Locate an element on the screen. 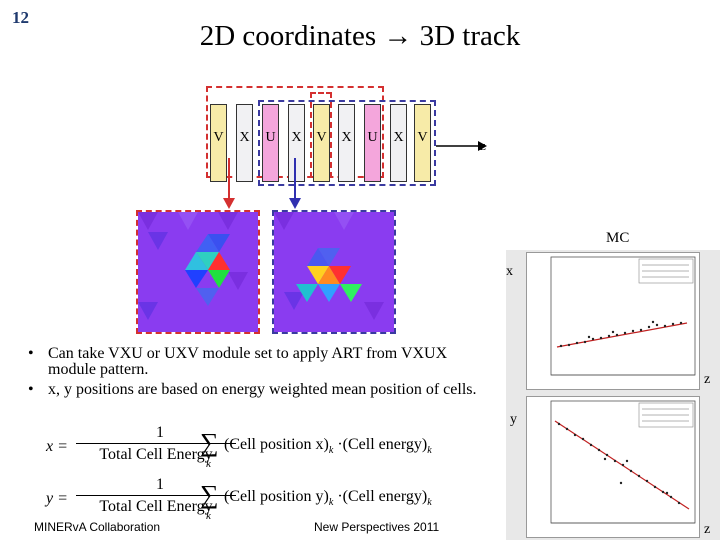 This screenshot has width=720, height=542. z-axis-arrow is located at coordinates (461, 146).